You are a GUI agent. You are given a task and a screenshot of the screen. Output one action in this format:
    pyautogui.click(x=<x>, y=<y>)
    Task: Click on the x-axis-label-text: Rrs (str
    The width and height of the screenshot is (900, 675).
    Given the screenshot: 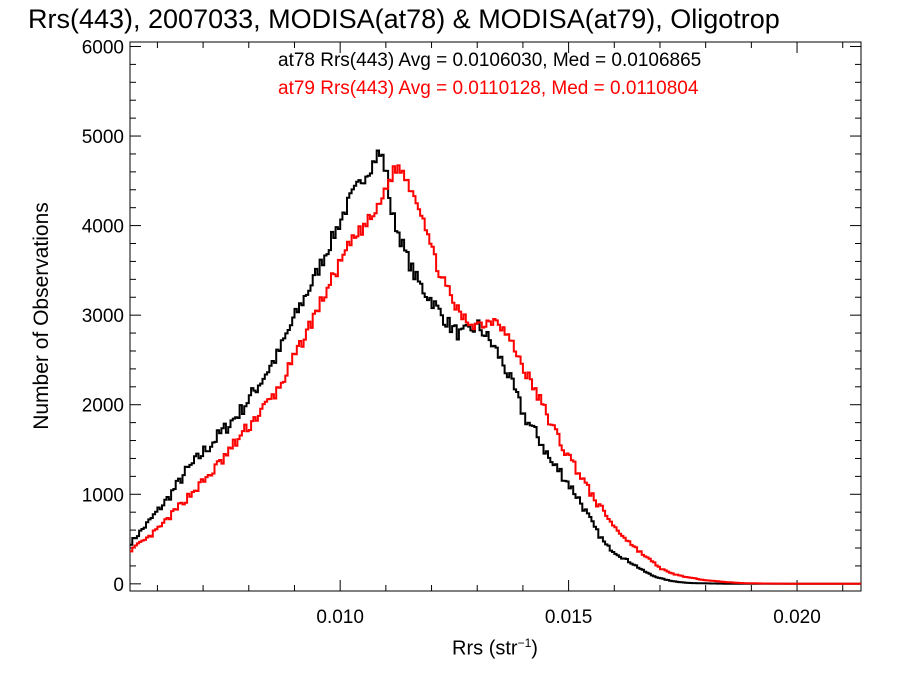 What is the action you would take?
    pyautogui.click(x=485, y=648)
    